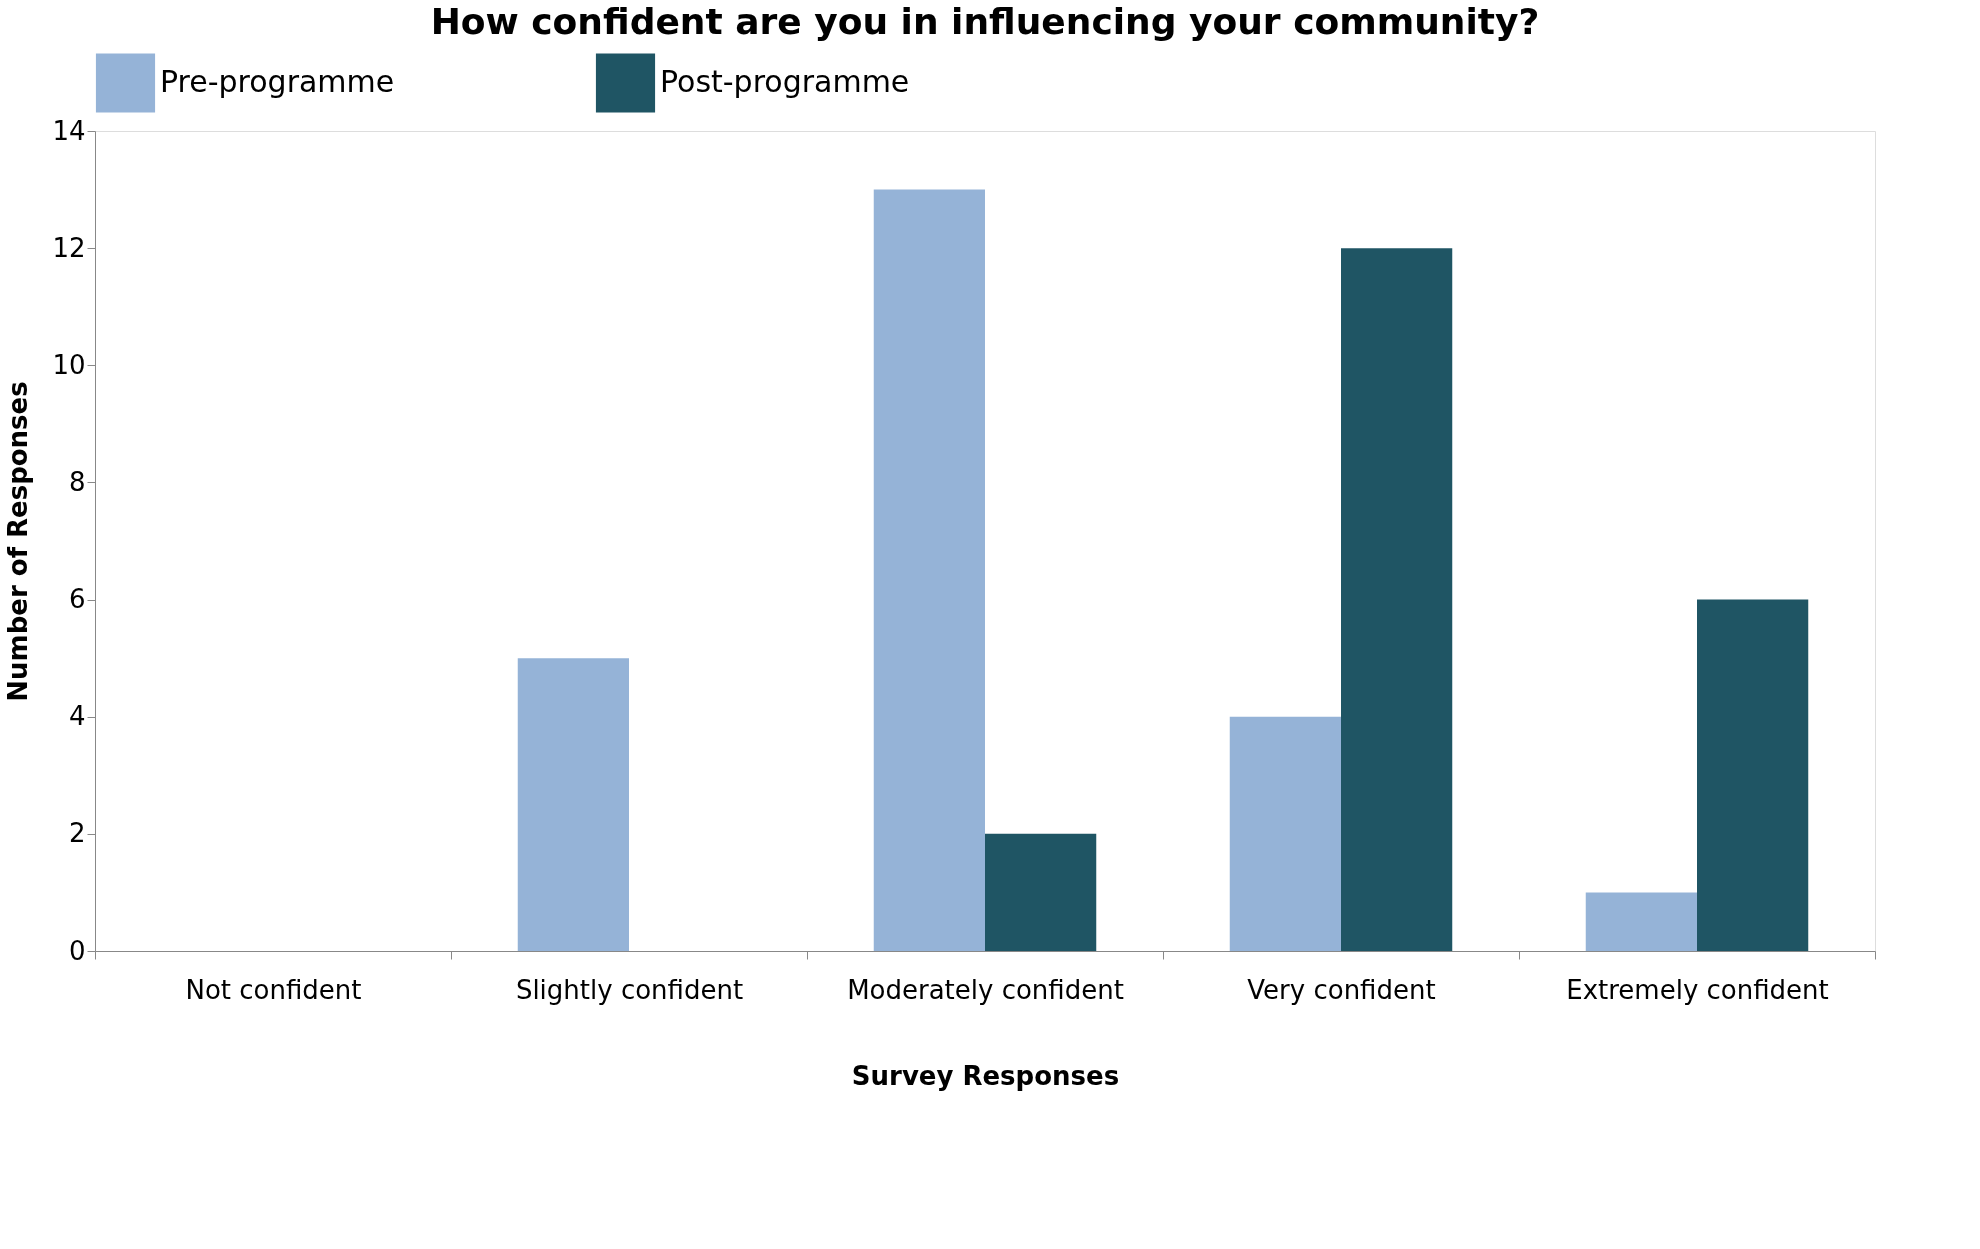 Image resolution: width=1980 pixels, height=1249 pixels. What do you see at coordinates (18, 541) in the screenshot?
I see `y-axis-title: Number of Responses` at bounding box center [18, 541].